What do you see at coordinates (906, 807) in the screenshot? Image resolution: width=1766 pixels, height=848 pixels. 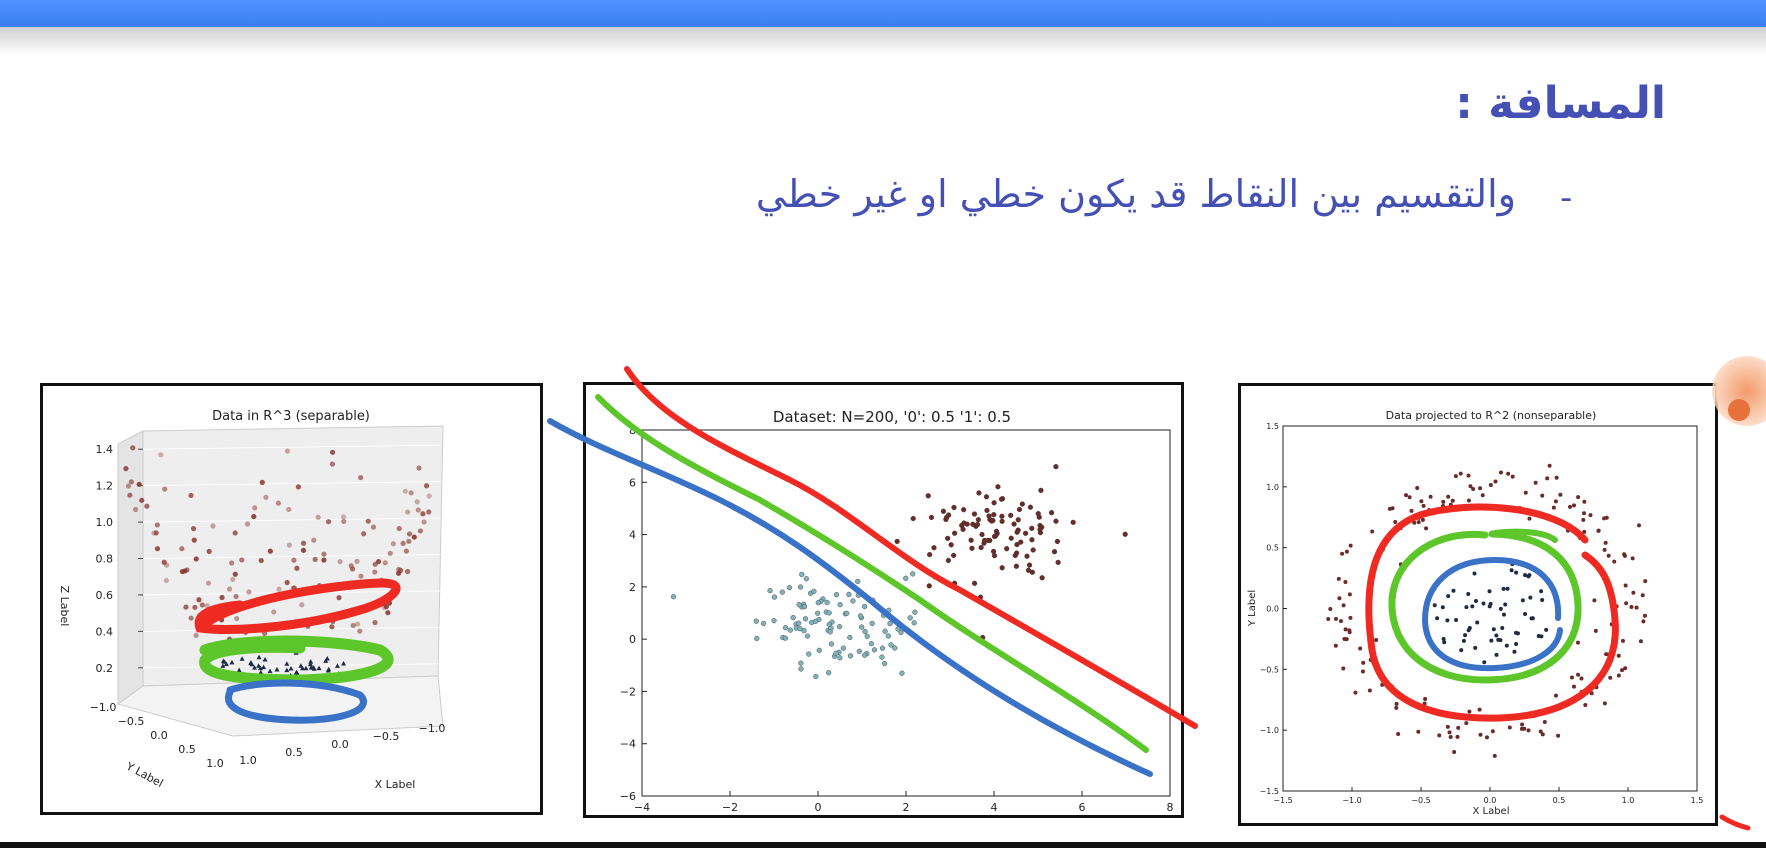 I see `chart-linear-xtick-label: 2` at bounding box center [906, 807].